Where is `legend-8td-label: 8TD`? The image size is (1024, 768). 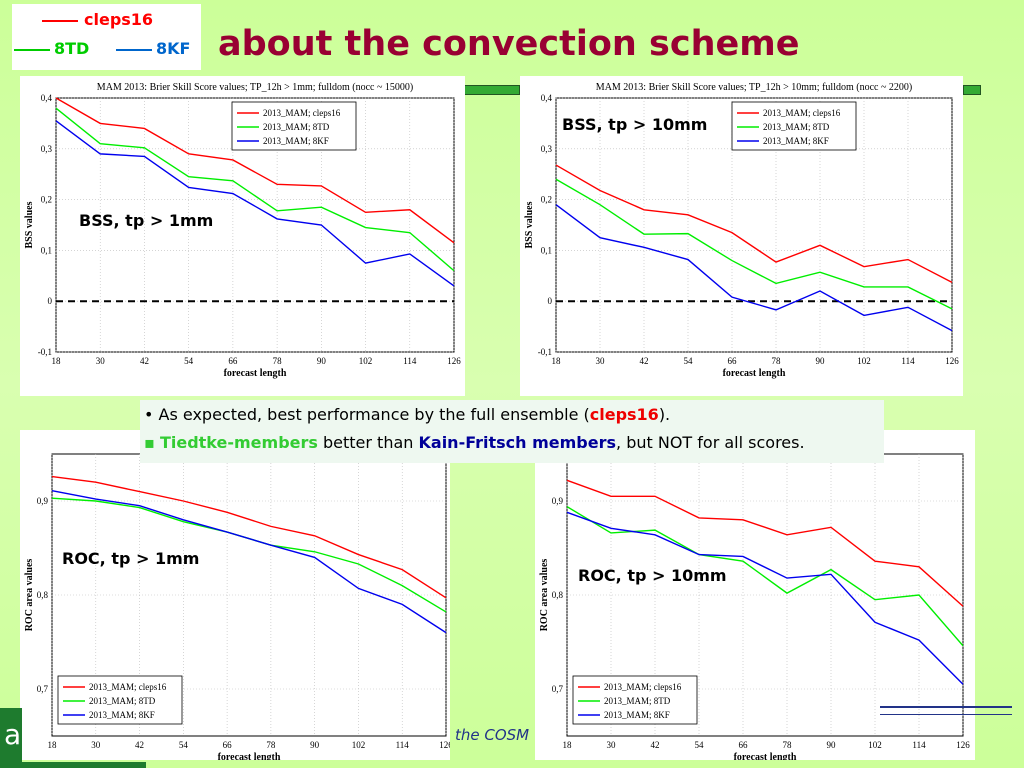 legend-8td-label: 8TD is located at coordinates (72, 48).